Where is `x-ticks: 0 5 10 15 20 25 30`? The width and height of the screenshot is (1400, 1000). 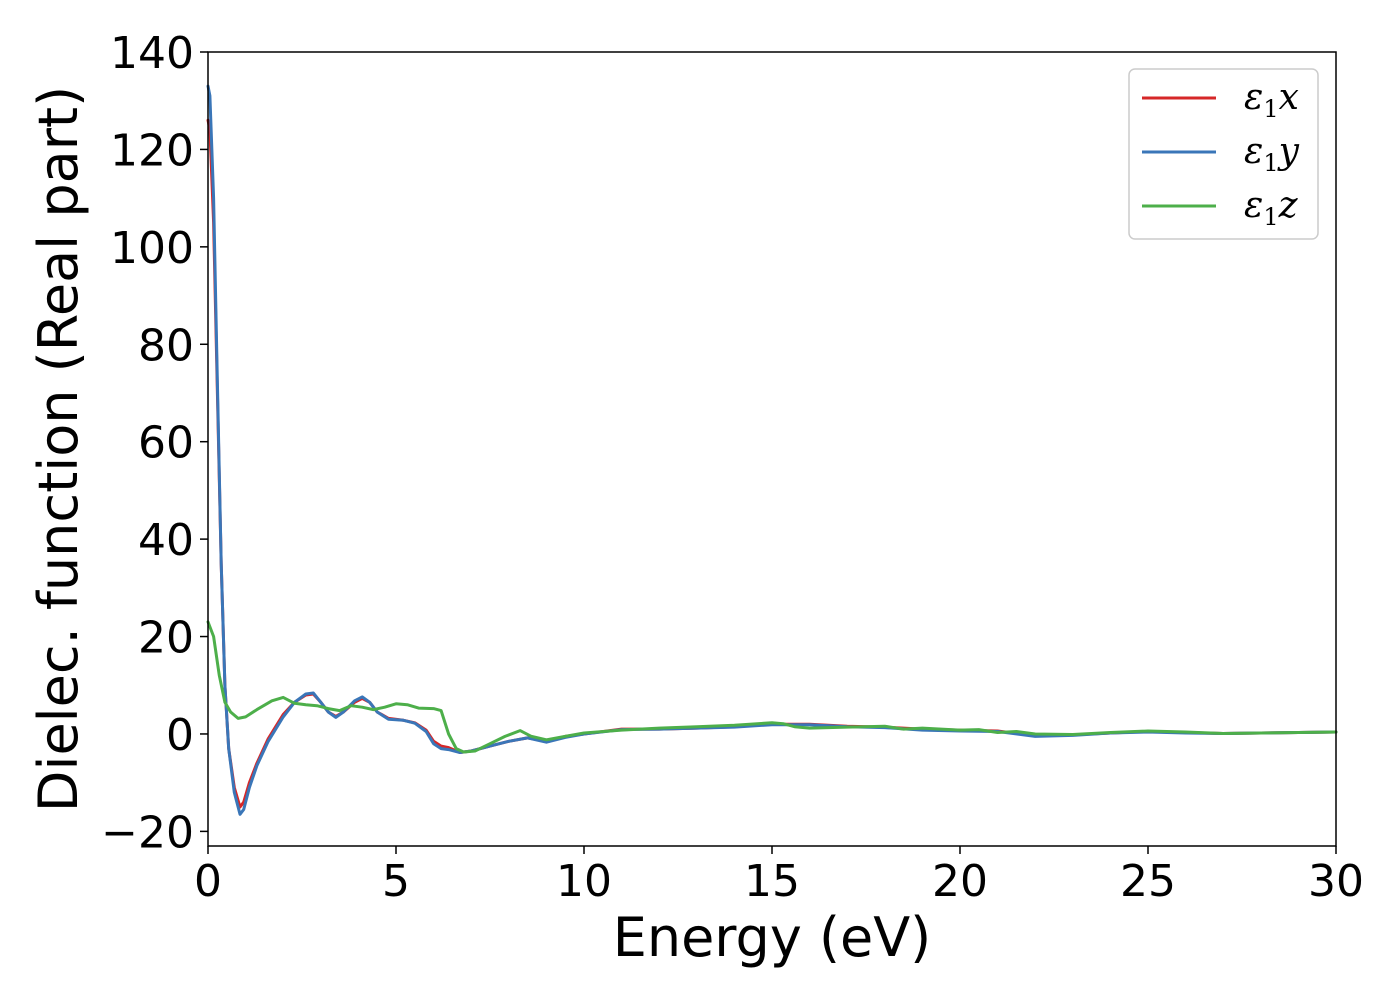 x-ticks: 0 5 10 15 20 25 30 is located at coordinates (779, 876).